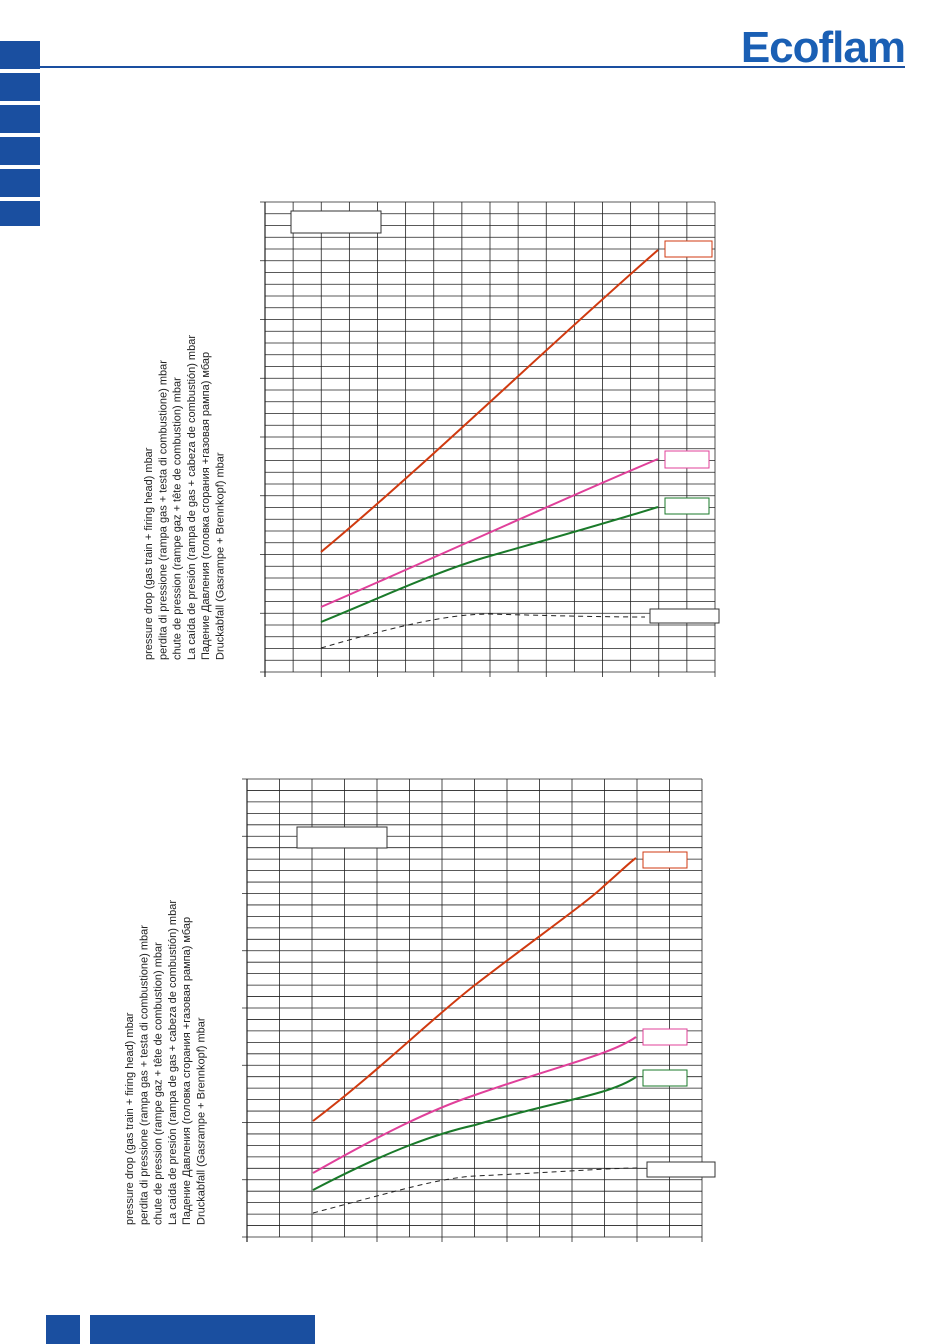 Image resolution: width=950 pixels, height=1344 pixels. Describe the element at coordinates (823, 47) in the screenshot. I see `logo: Ecoflam` at that location.